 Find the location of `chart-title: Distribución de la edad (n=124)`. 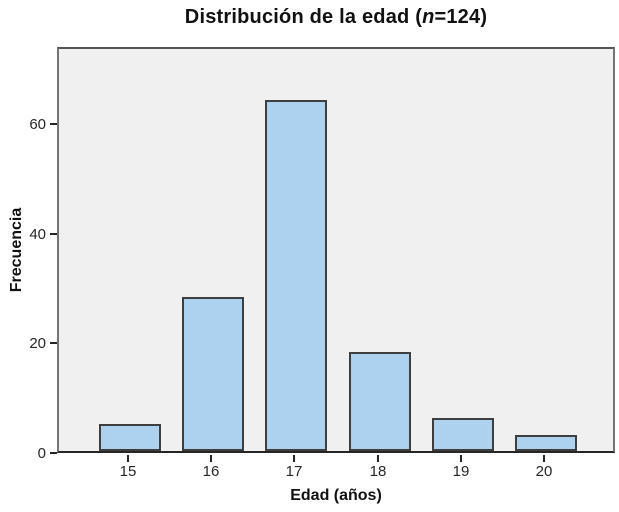

chart-title: Distribución de la edad (n=124) is located at coordinates (336, 17).